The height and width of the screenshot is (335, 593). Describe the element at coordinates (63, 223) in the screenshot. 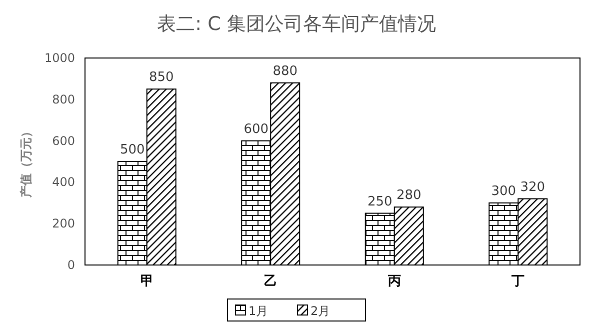

I see `y-tick-label: 200` at that location.